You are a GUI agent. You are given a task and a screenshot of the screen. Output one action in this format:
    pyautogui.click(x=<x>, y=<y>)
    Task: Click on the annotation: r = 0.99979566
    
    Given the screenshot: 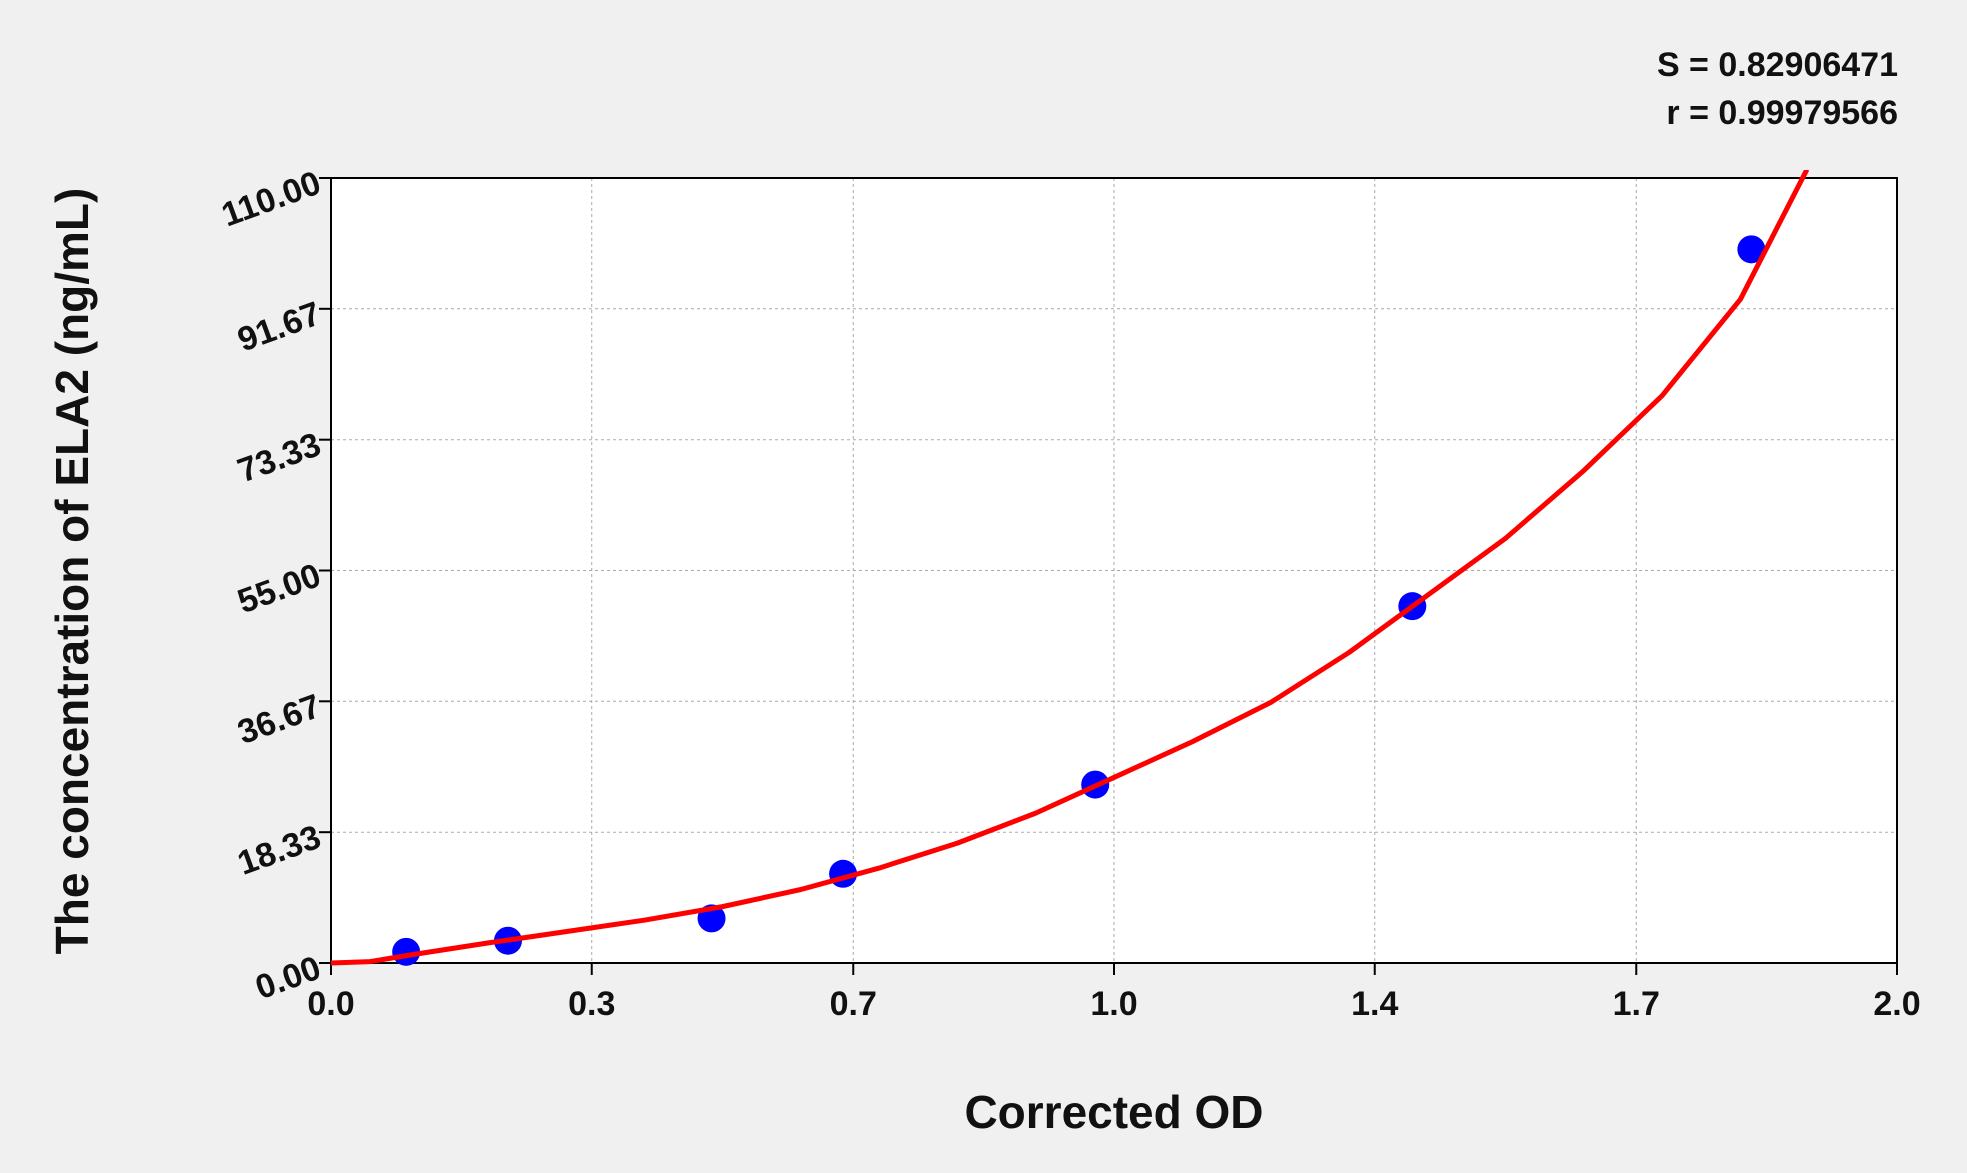 What is the action you would take?
    pyautogui.click(x=1782, y=113)
    